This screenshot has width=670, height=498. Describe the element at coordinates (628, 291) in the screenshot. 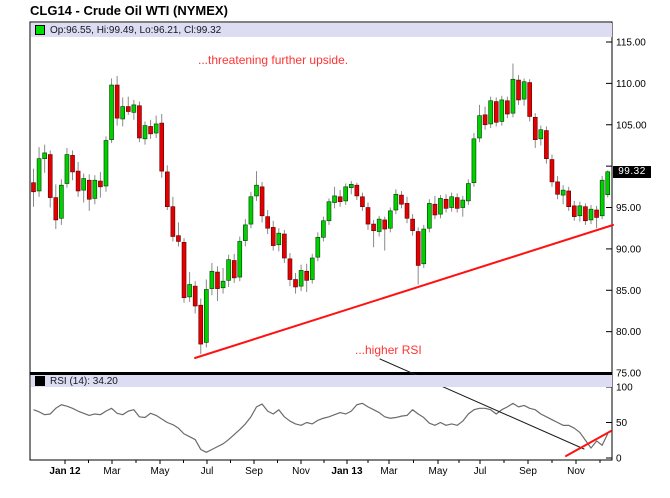

I see `axis-label: 85.00` at that location.